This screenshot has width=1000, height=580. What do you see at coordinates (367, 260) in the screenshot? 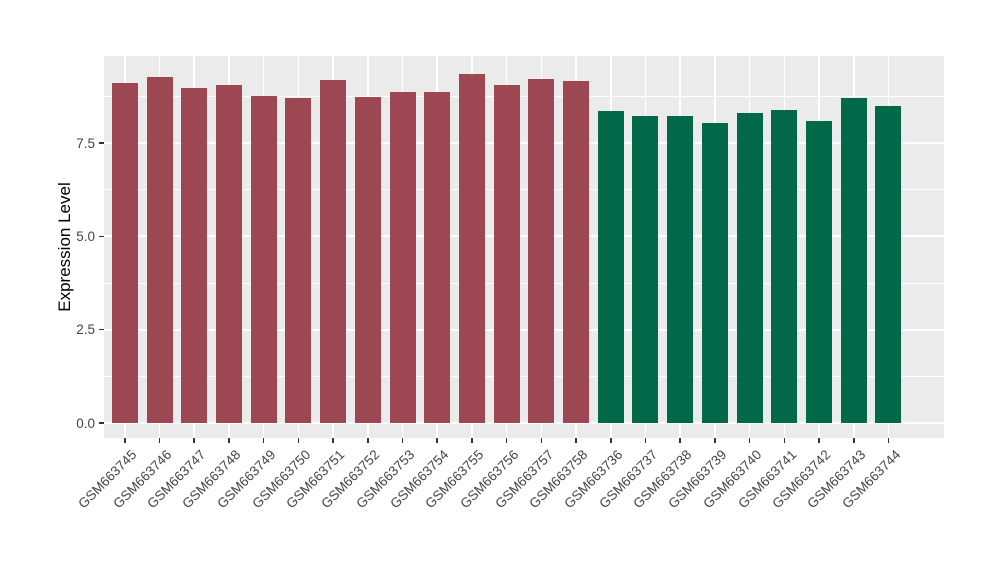
I see `bar-GSM663752` at bounding box center [367, 260].